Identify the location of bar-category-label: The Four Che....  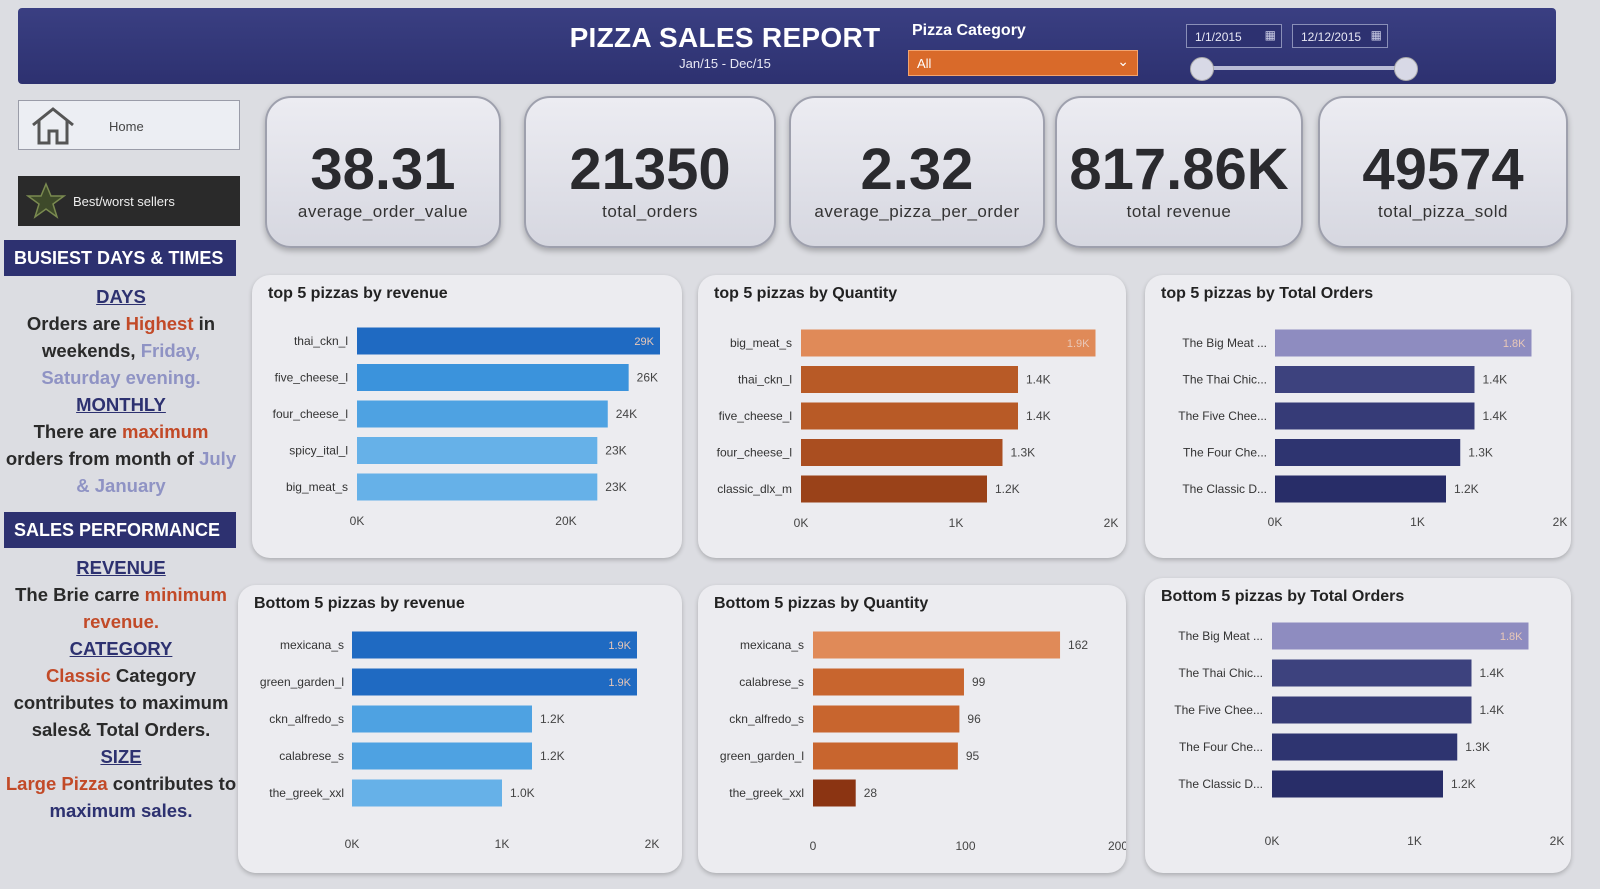
(1221, 747).